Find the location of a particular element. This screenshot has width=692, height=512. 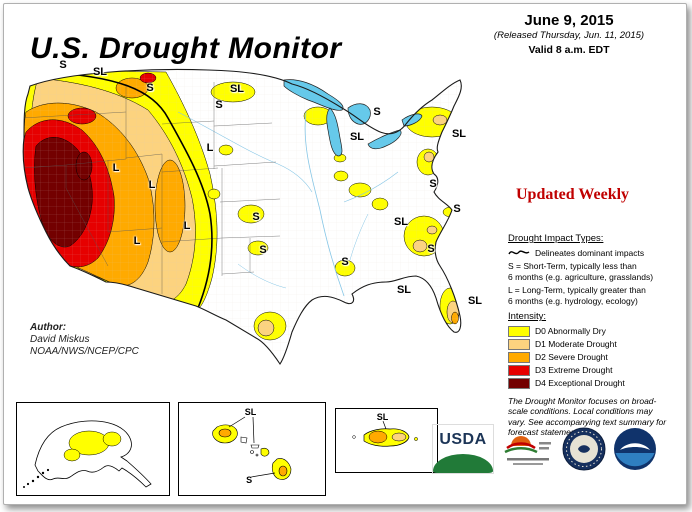

alaska-map-svg is located at coordinates (87, 454).